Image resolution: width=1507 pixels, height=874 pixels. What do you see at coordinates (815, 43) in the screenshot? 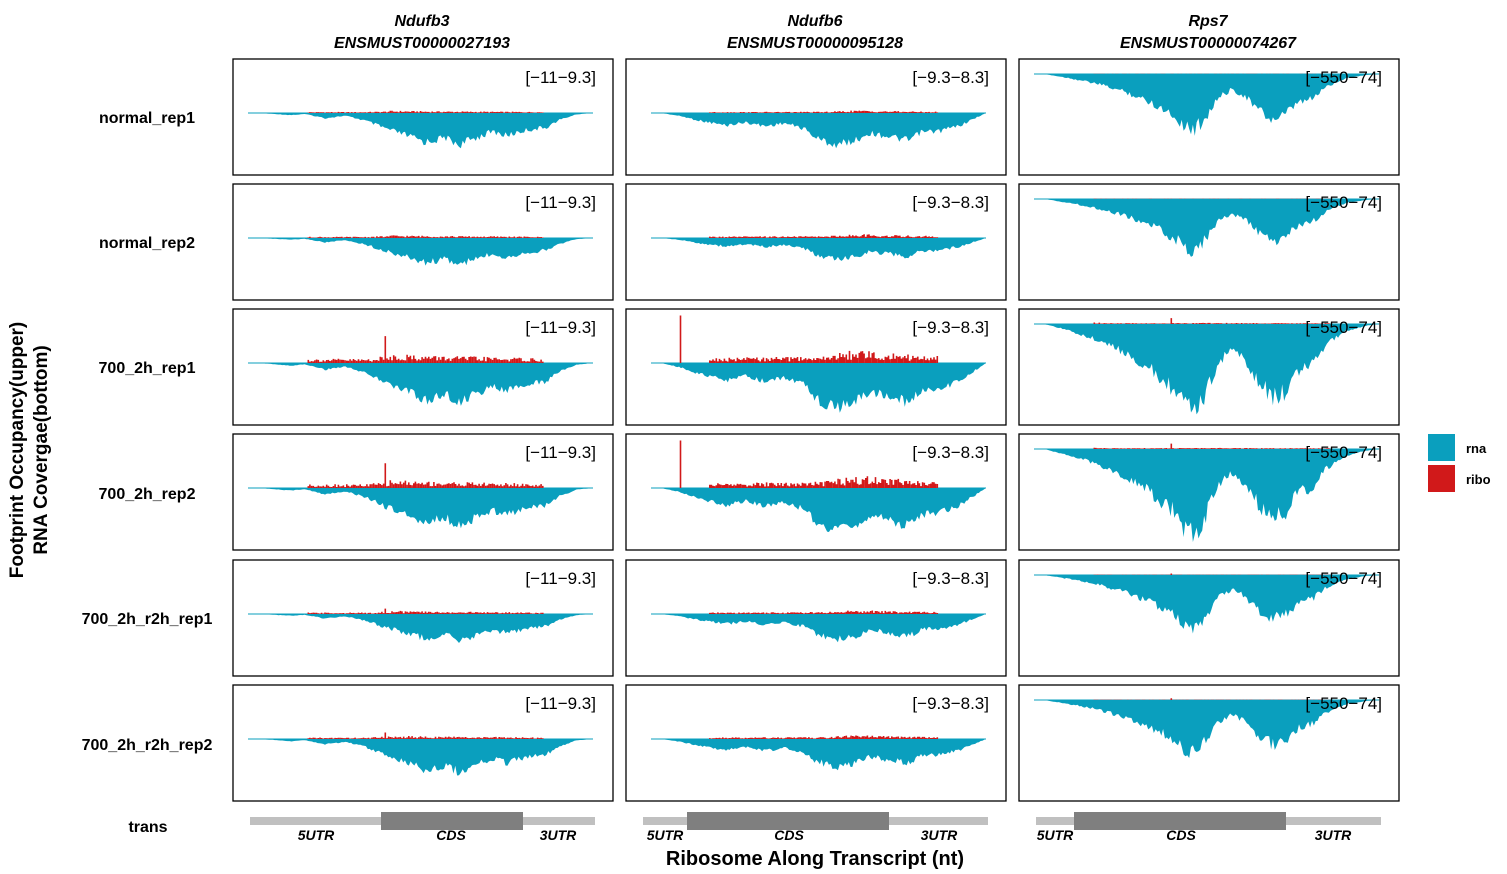
I see `transcript-id: ENSMUST00000095128` at bounding box center [815, 43].